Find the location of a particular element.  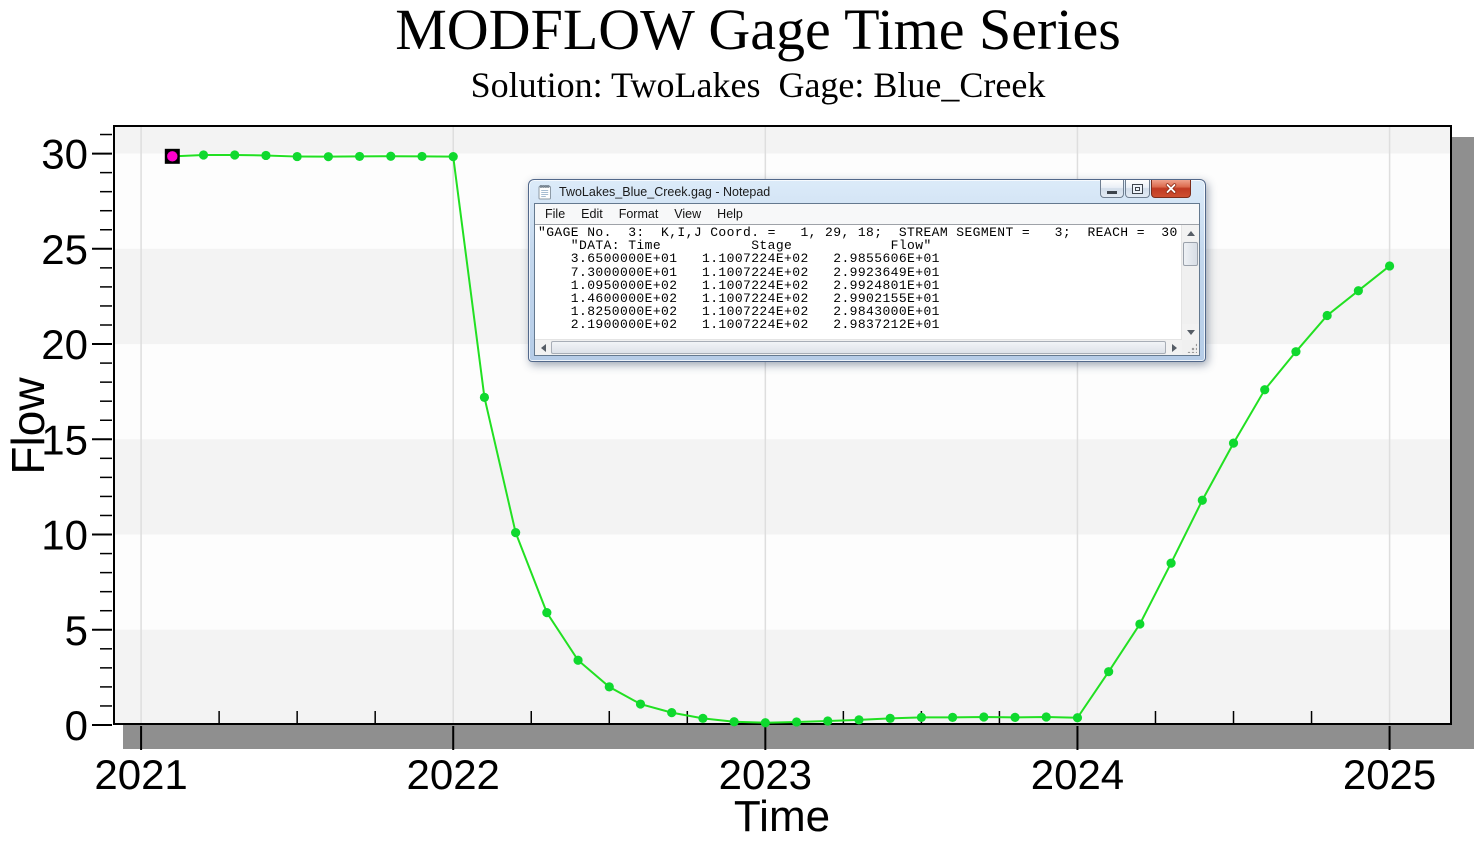

menu-item-edit: Edit is located at coordinates (592, 214).